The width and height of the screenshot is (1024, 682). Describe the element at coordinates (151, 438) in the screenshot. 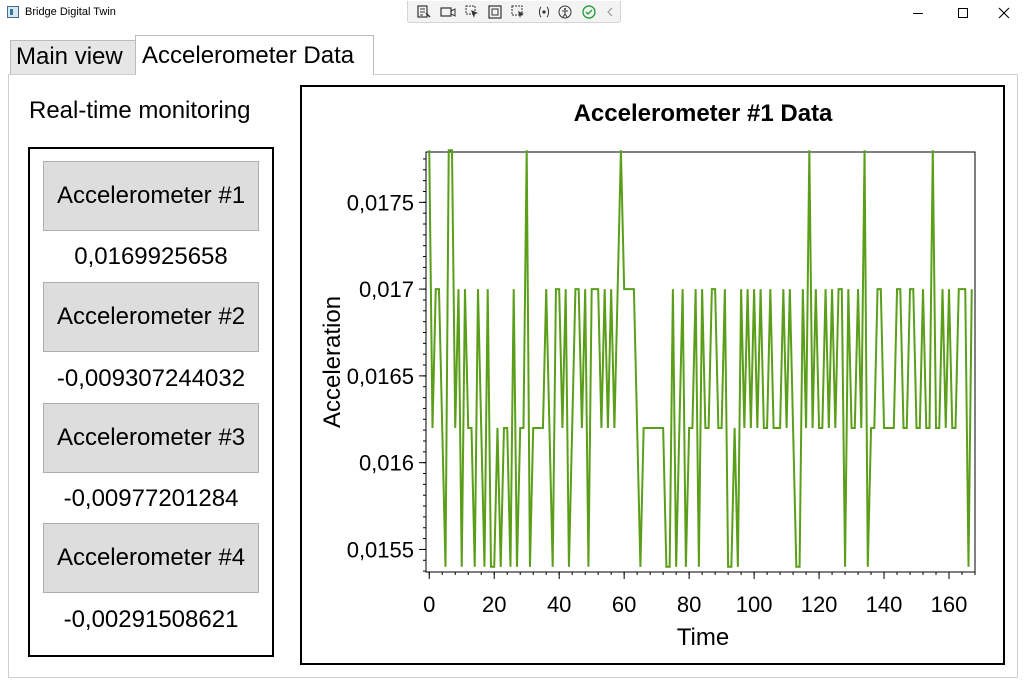

I see `accelerometer-3-button: Accelerometer #3` at that location.